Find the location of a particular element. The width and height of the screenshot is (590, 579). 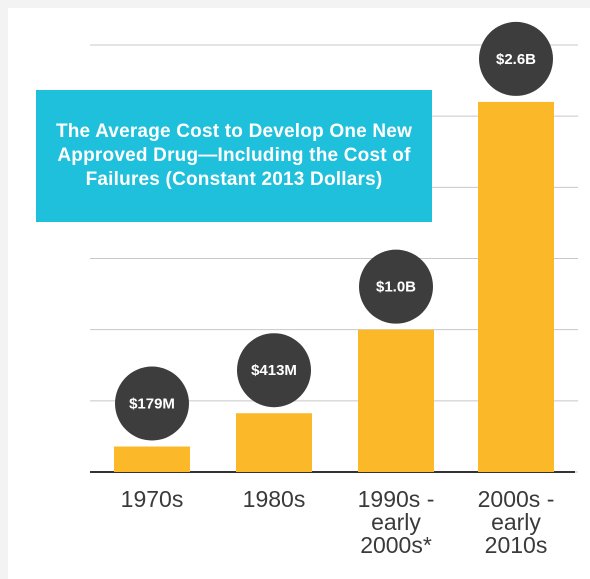

x-tick-label: 1970s is located at coordinates (152, 499).